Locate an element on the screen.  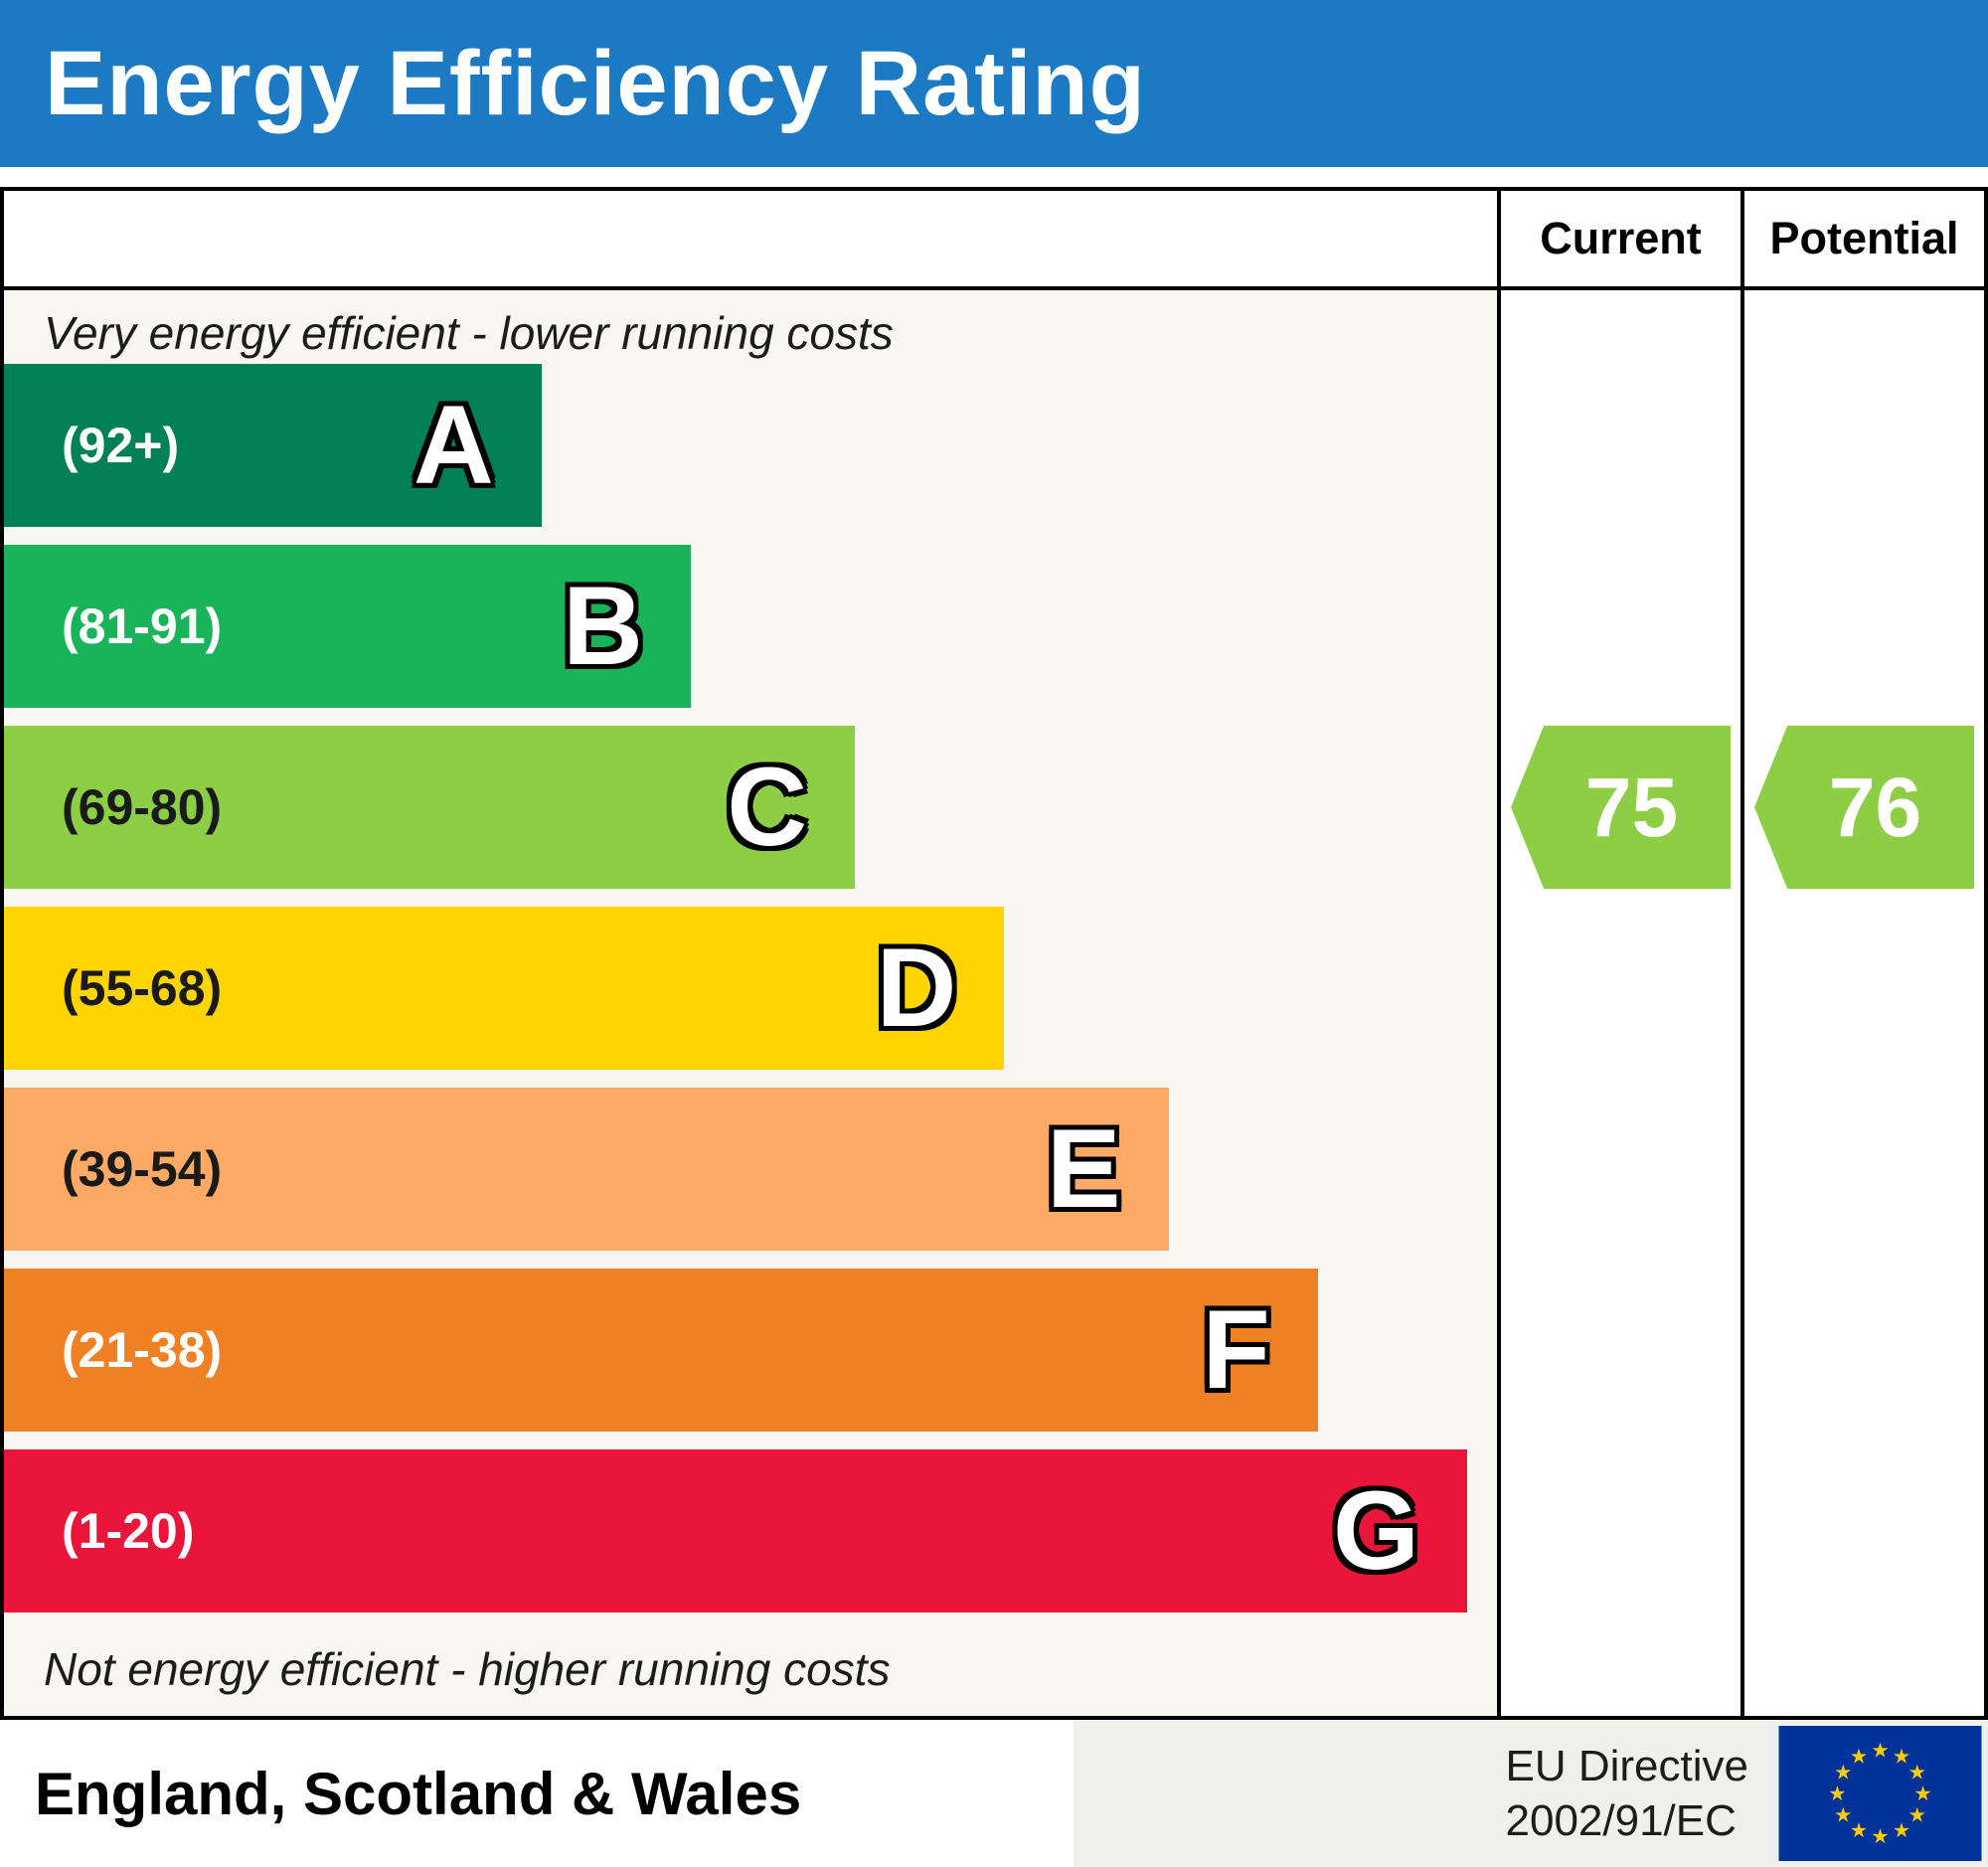
current-rating-arrow: 75 is located at coordinates (1621, 807).